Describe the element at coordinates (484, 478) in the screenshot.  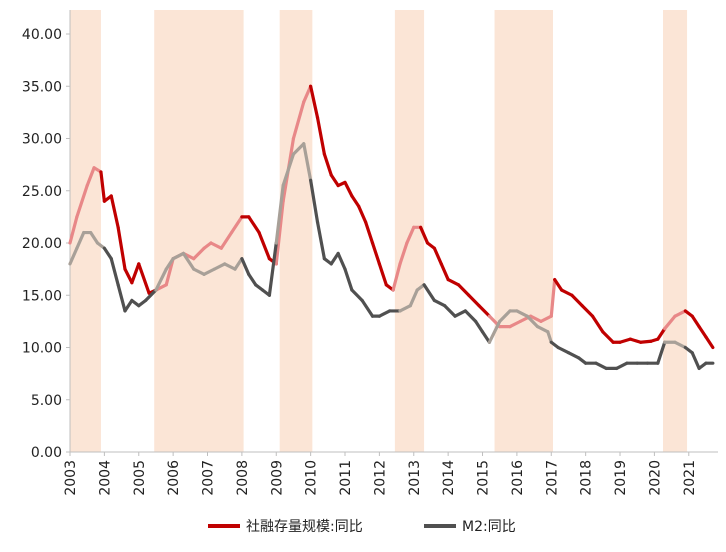
I see `x-tick-label: 2015` at that location.